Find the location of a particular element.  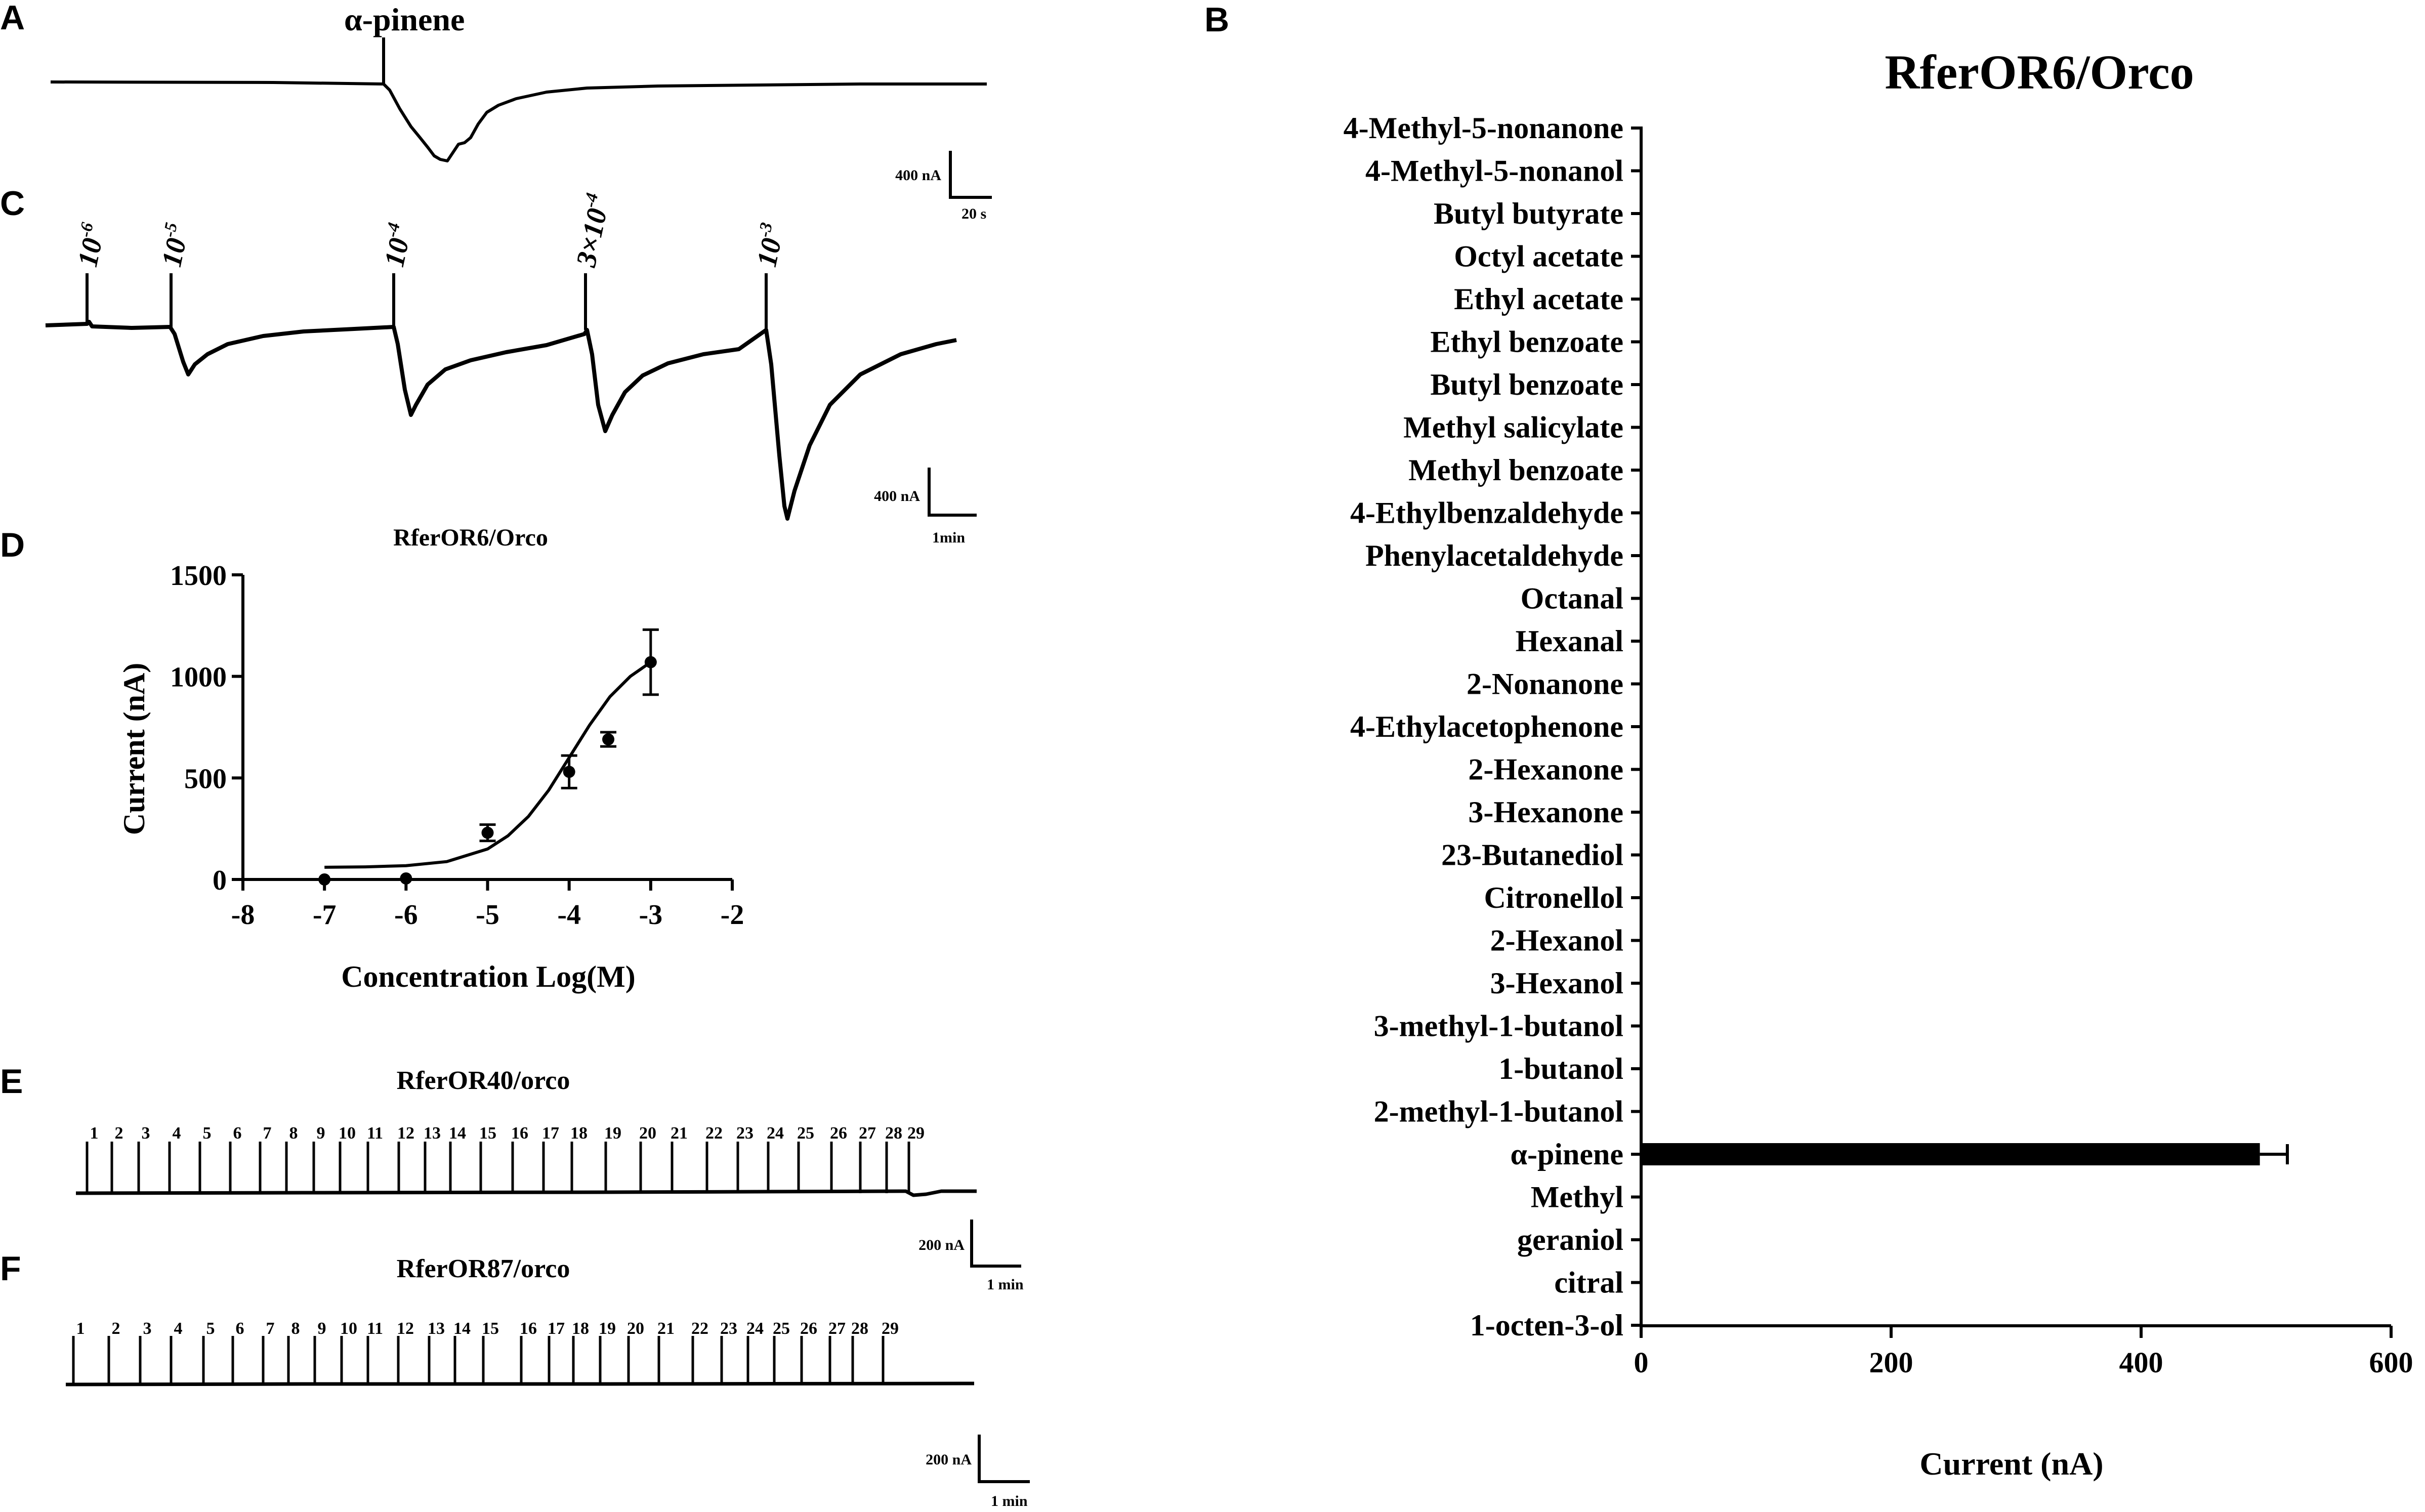

d-x-tick-label-4: -5 is located at coordinates (488, 915).